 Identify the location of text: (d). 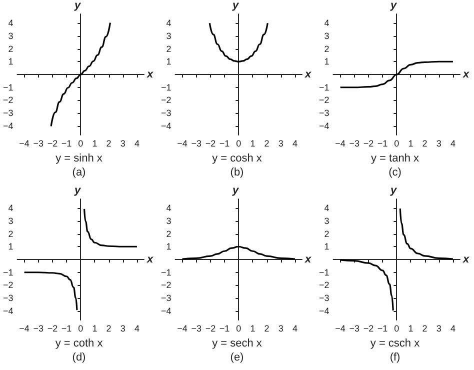
(79, 358).